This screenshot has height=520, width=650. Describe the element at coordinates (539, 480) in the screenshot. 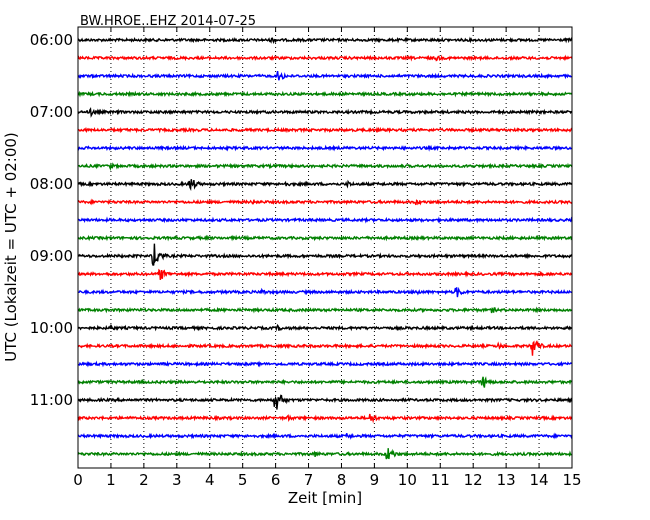

I see `x-tick-label: 14` at that location.